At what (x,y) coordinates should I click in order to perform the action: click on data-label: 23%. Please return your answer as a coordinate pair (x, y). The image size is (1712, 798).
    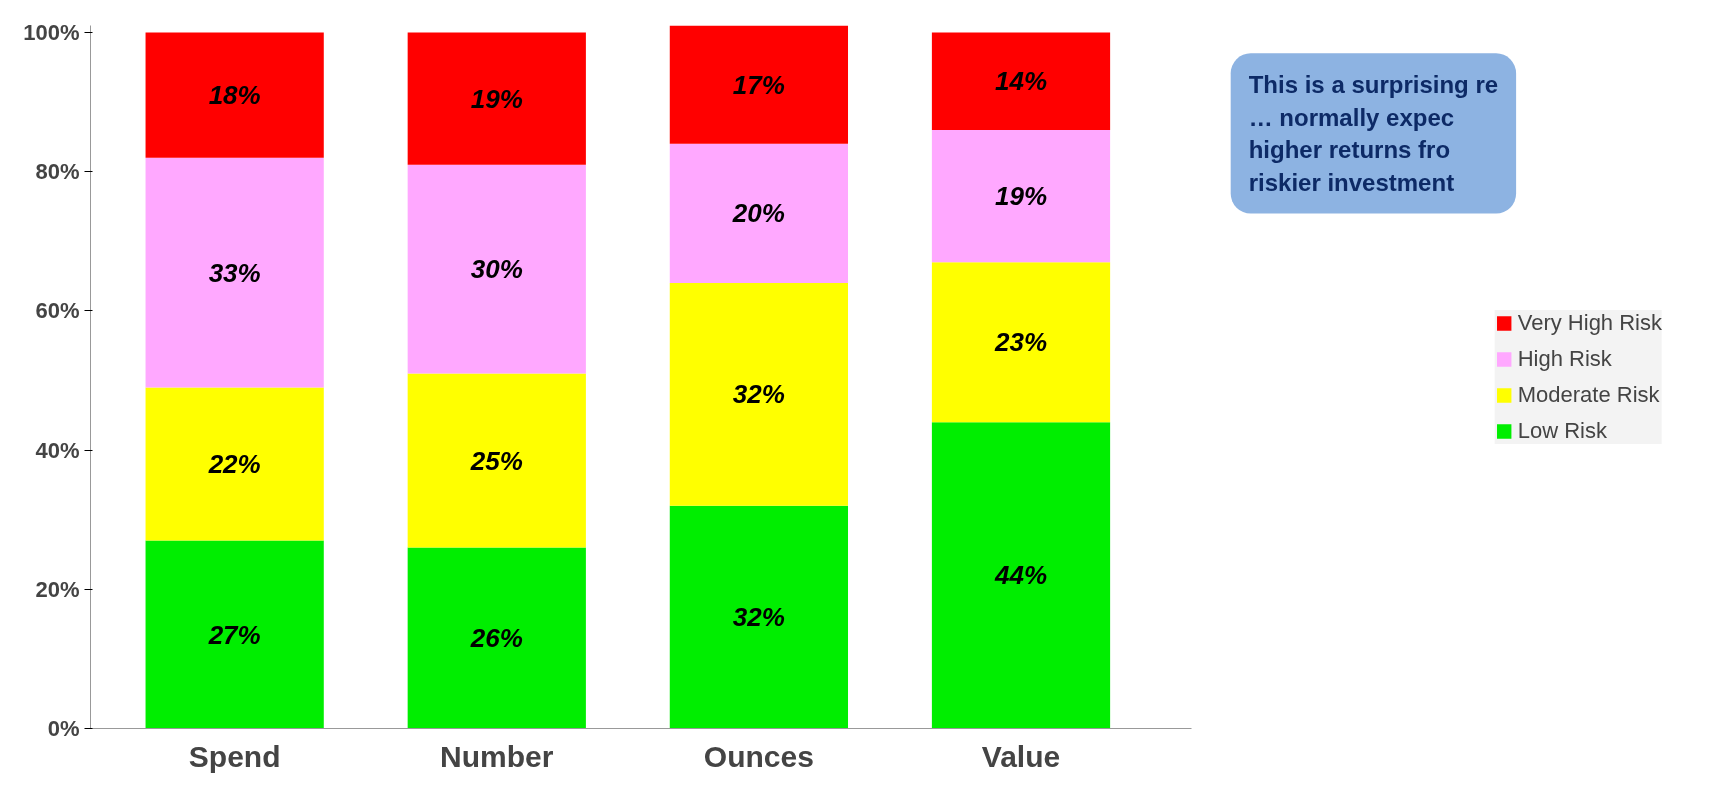
    Looking at the image, I should click on (1020, 342).